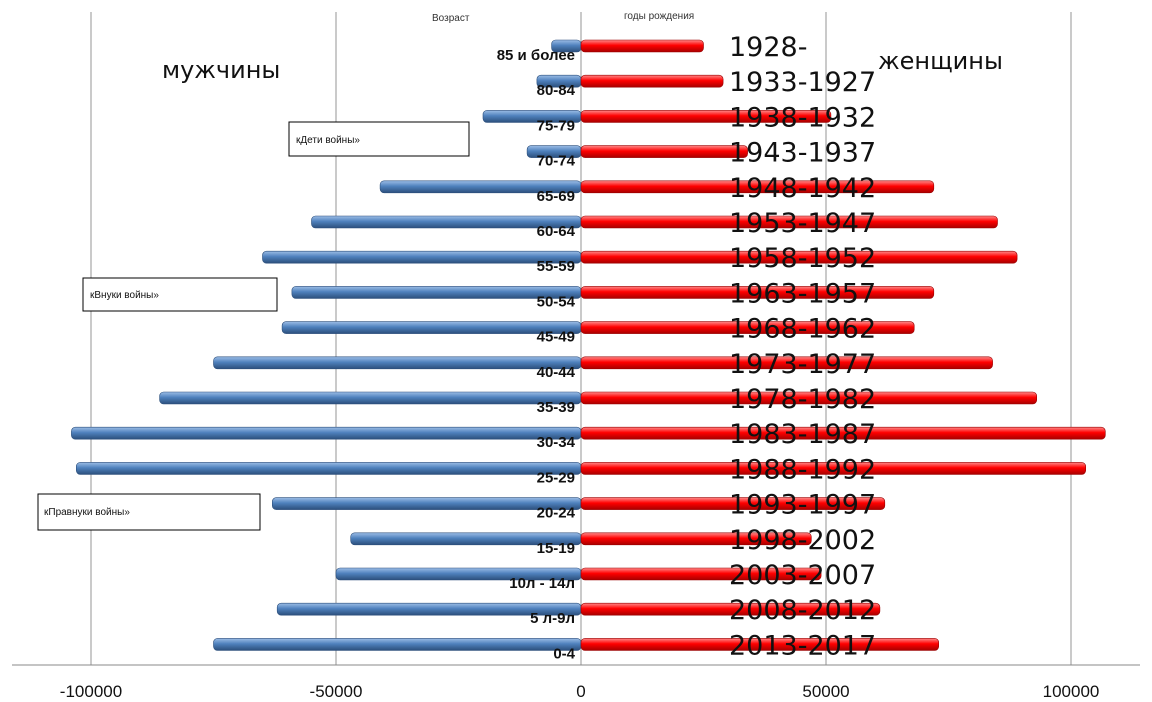 This screenshot has height=702, width=1152. I want to click on x-axis-ticks: -100000 -50000 0 50000 100000, so click(580, 691).